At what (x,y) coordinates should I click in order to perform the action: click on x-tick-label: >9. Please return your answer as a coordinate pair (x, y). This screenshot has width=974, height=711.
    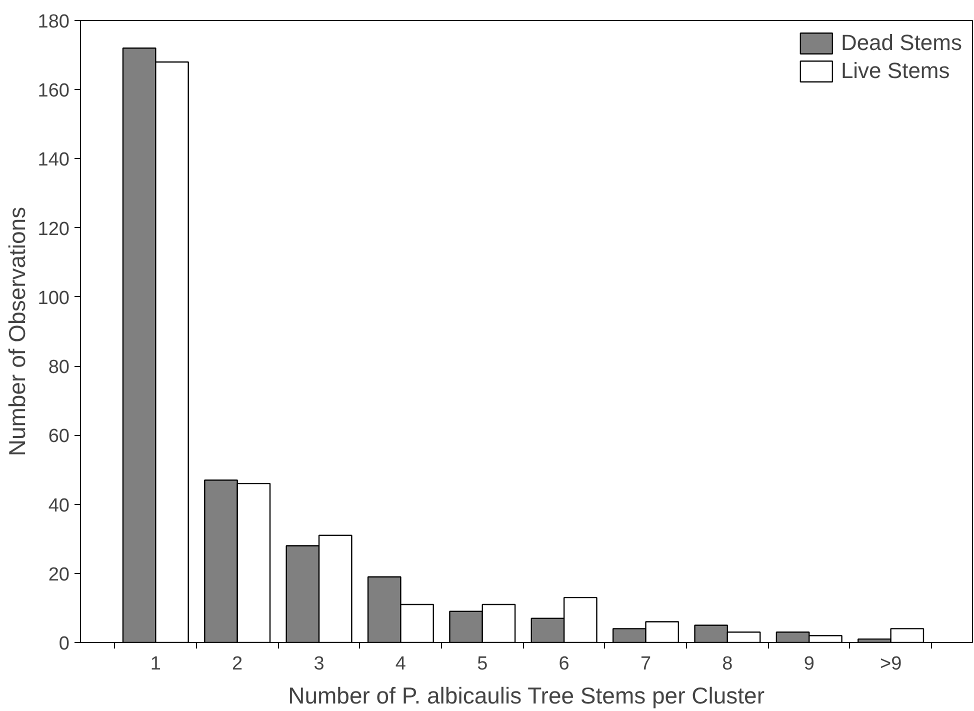
    Looking at the image, I should click on (891, 664).